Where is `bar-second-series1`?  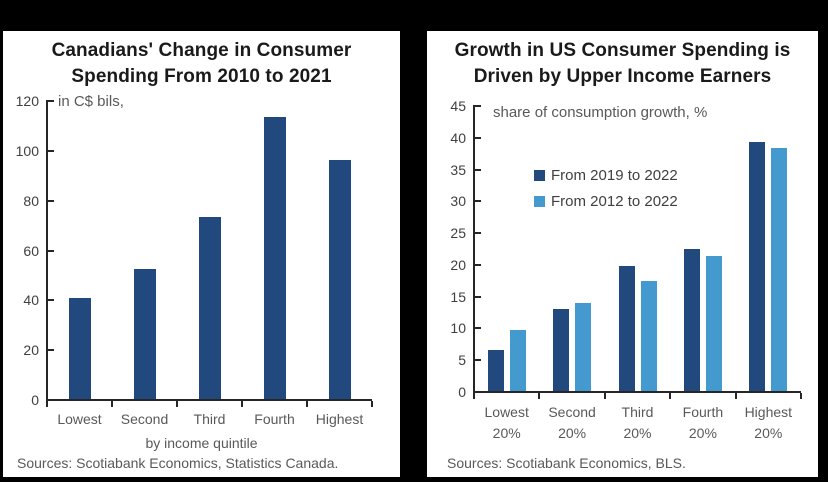 bar-second-series1 is located at coordinates (561, 350).